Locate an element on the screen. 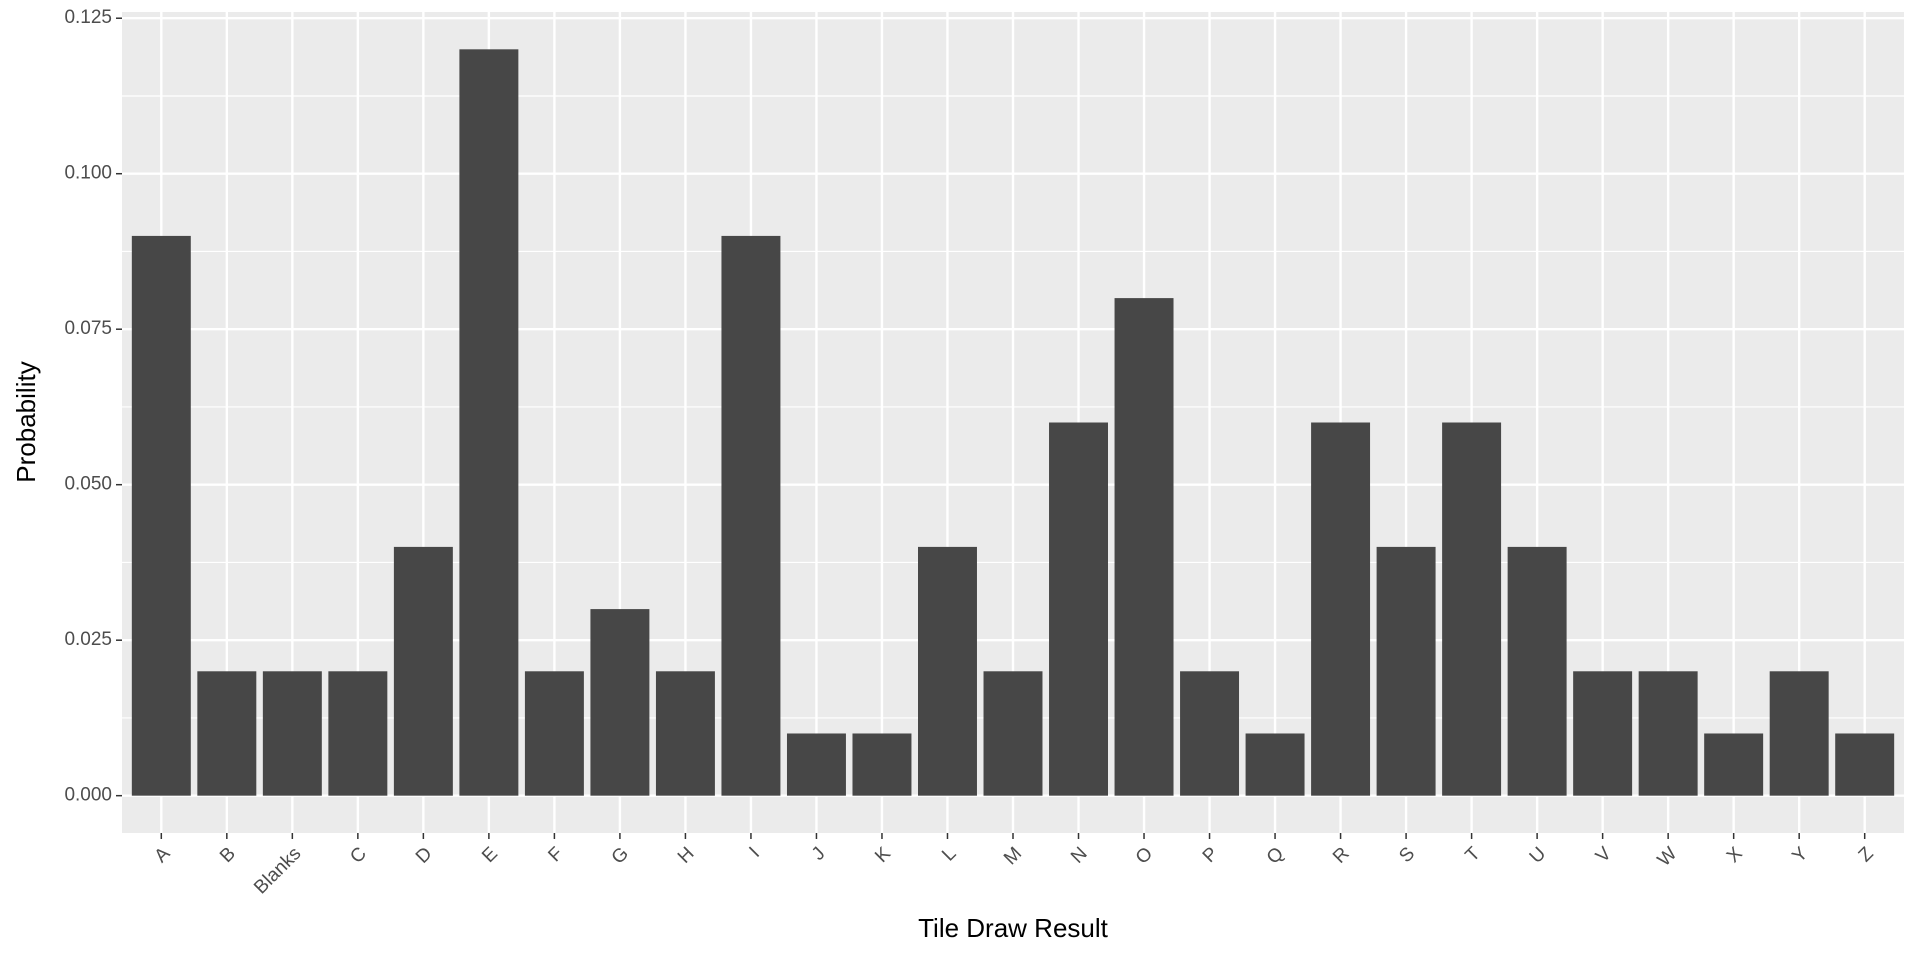  x-tick-label: O is located at coordinates (1144, 855).